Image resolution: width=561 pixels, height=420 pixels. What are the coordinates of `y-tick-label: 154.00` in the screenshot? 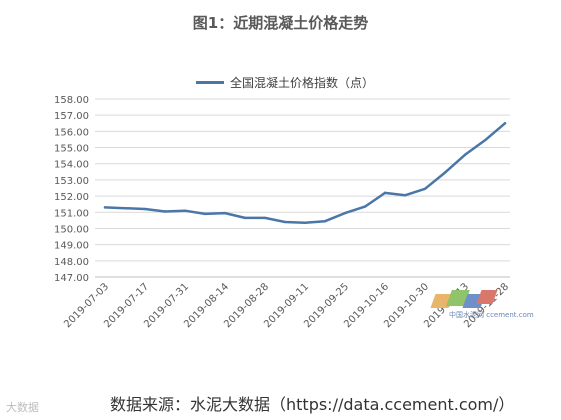 It's located at (71, 165).